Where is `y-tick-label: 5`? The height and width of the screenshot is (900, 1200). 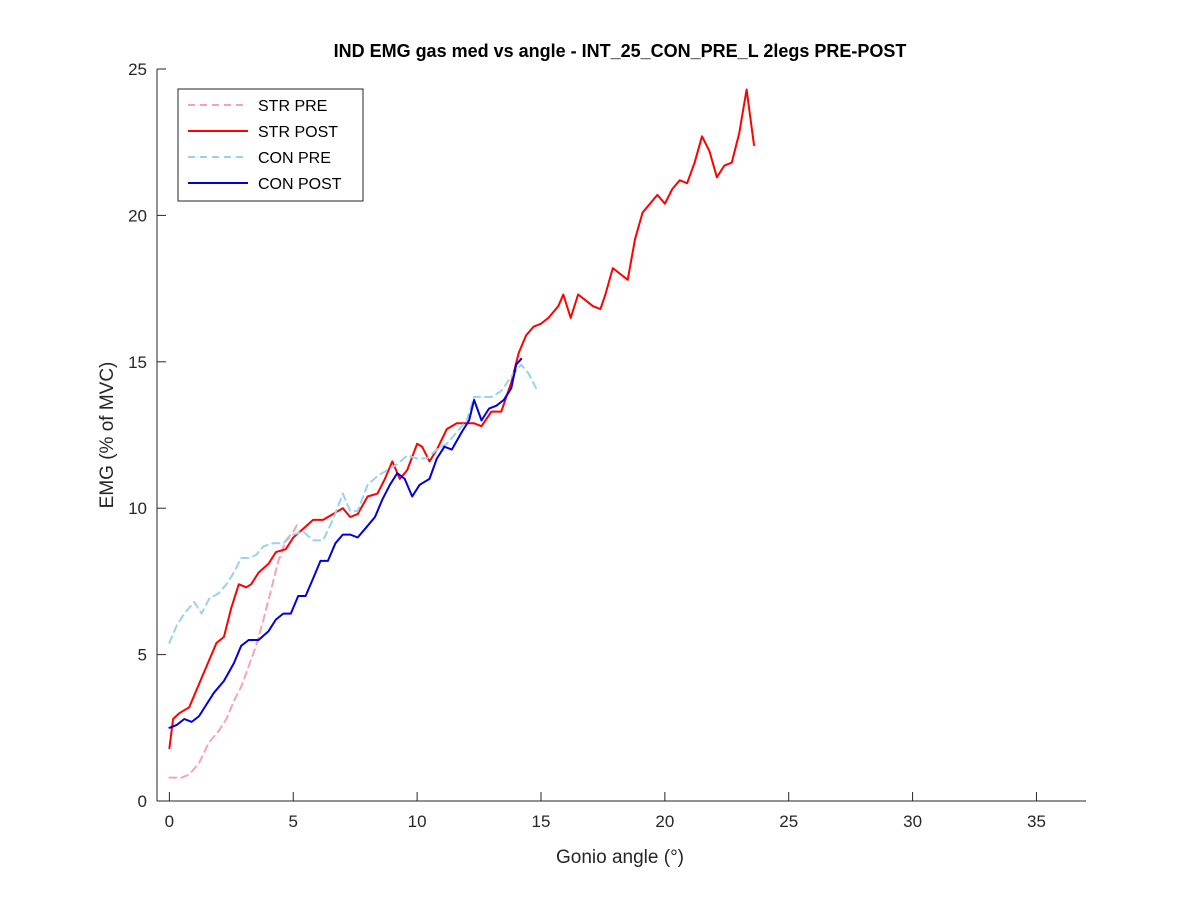
y-tick-label: 5 is located at coordinates (142, 655).